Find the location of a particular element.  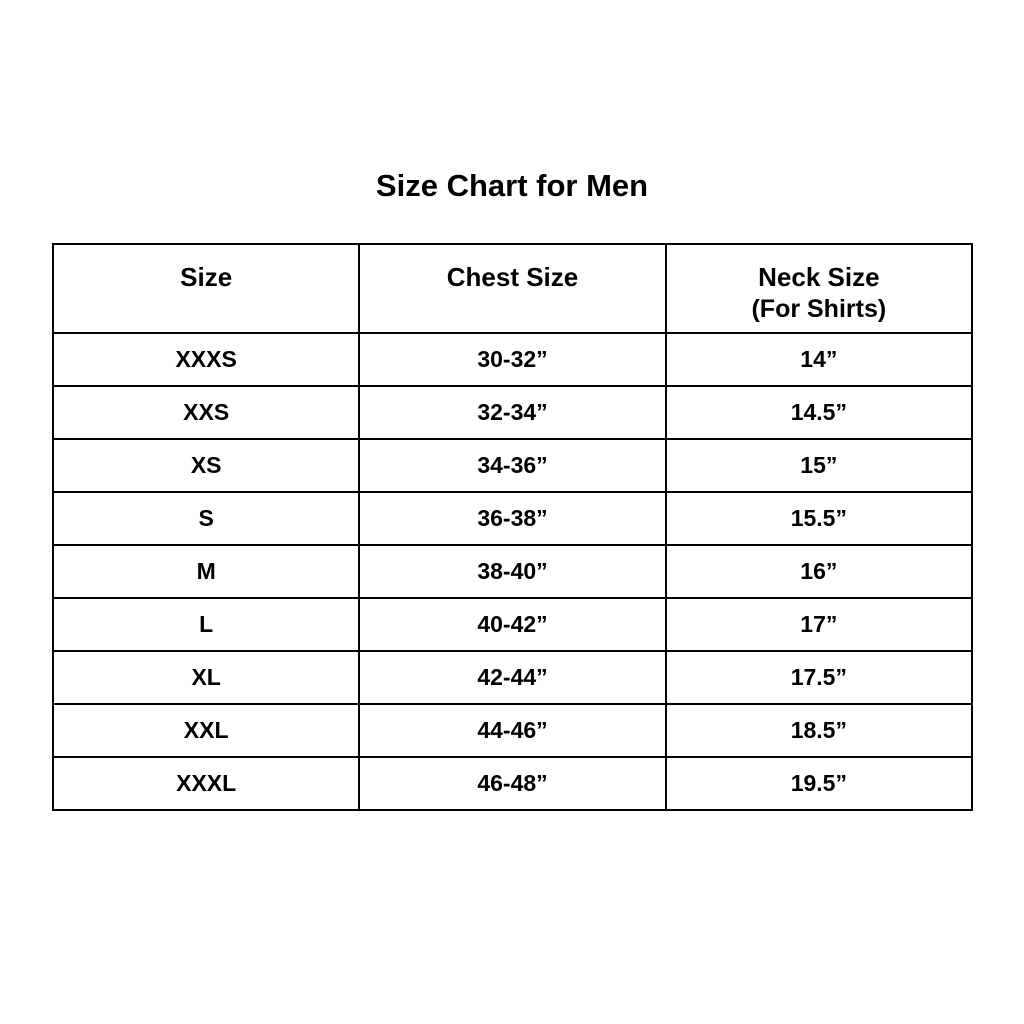

table-row: XXL 44-46” 18.5” is located at coordinates (512, 730).